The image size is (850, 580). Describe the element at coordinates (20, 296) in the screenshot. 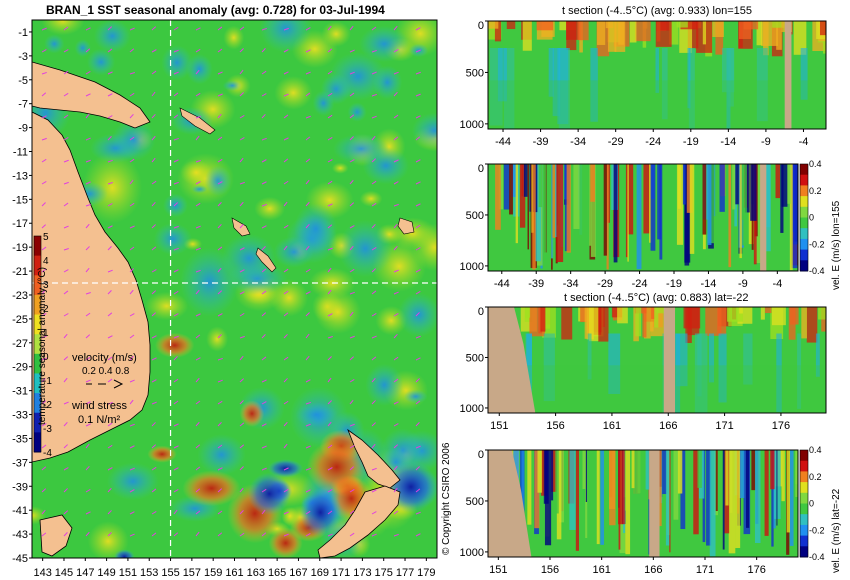

I see `map-y-tick-label: -23` at that location.